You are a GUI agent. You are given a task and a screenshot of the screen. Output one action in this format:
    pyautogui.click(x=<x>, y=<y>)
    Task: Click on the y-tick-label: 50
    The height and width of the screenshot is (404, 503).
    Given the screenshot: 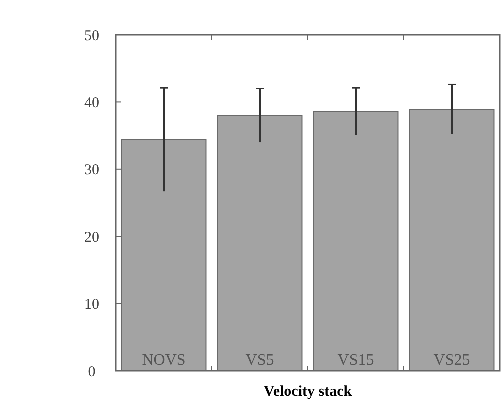 What is the action you would take?
    pyautogui.click(x=92, y=36)
    